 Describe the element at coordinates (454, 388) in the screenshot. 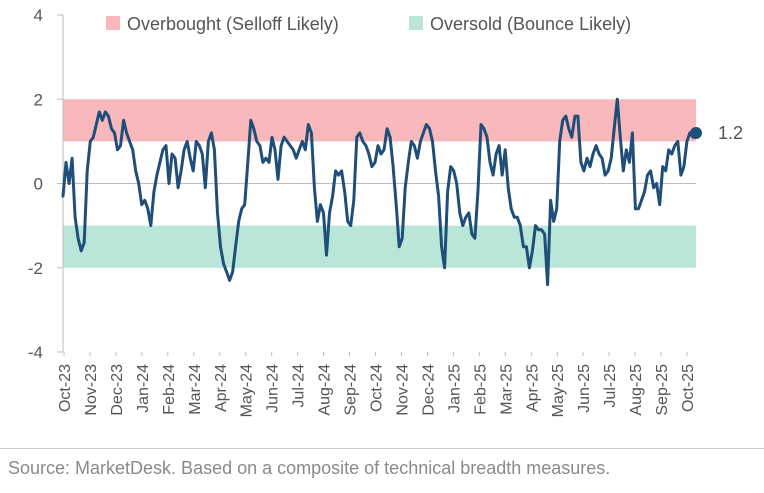

I see `x-tick-label: Jan-25` at that location.